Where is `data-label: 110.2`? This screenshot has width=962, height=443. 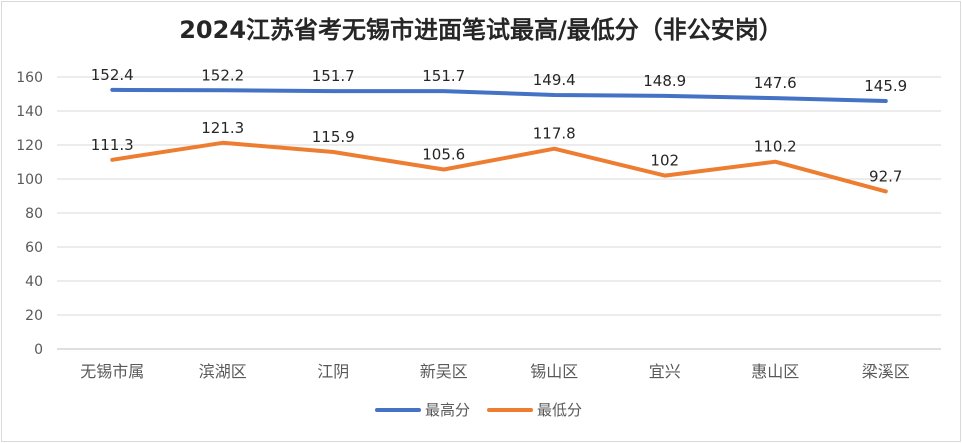 data-label: 110.2 is located at coordinates (775, 147).